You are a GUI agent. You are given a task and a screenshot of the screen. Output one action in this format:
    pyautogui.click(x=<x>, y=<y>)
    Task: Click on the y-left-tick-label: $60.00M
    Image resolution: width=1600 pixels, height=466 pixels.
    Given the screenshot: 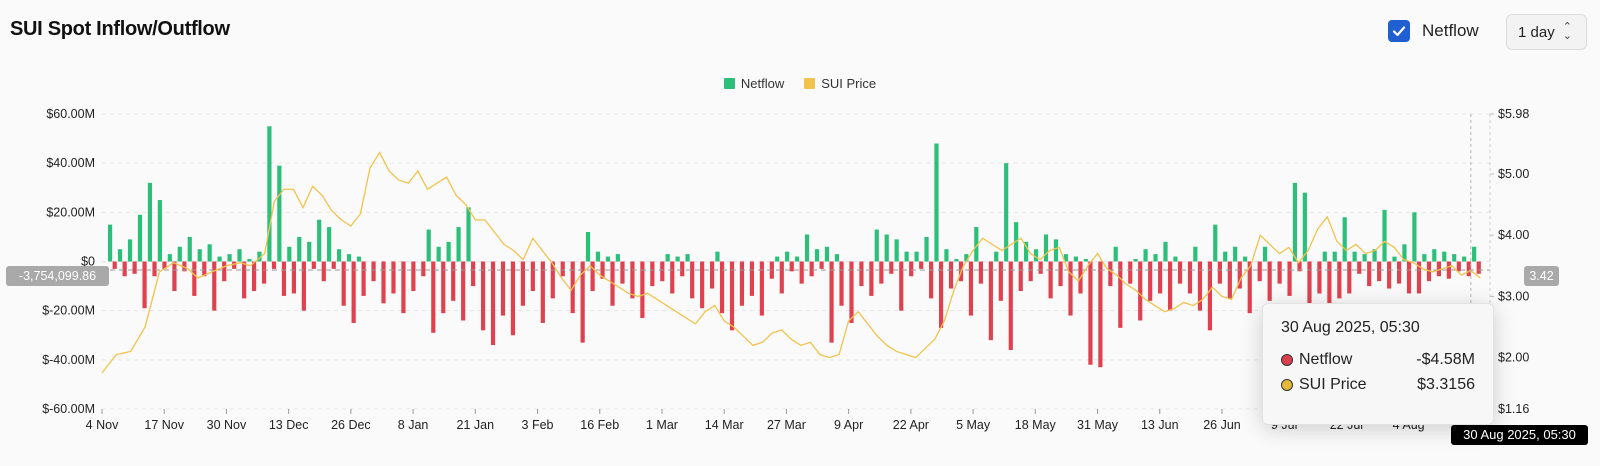 What is the action you would take?
    pyautogui.click(x=70, y=114)
    